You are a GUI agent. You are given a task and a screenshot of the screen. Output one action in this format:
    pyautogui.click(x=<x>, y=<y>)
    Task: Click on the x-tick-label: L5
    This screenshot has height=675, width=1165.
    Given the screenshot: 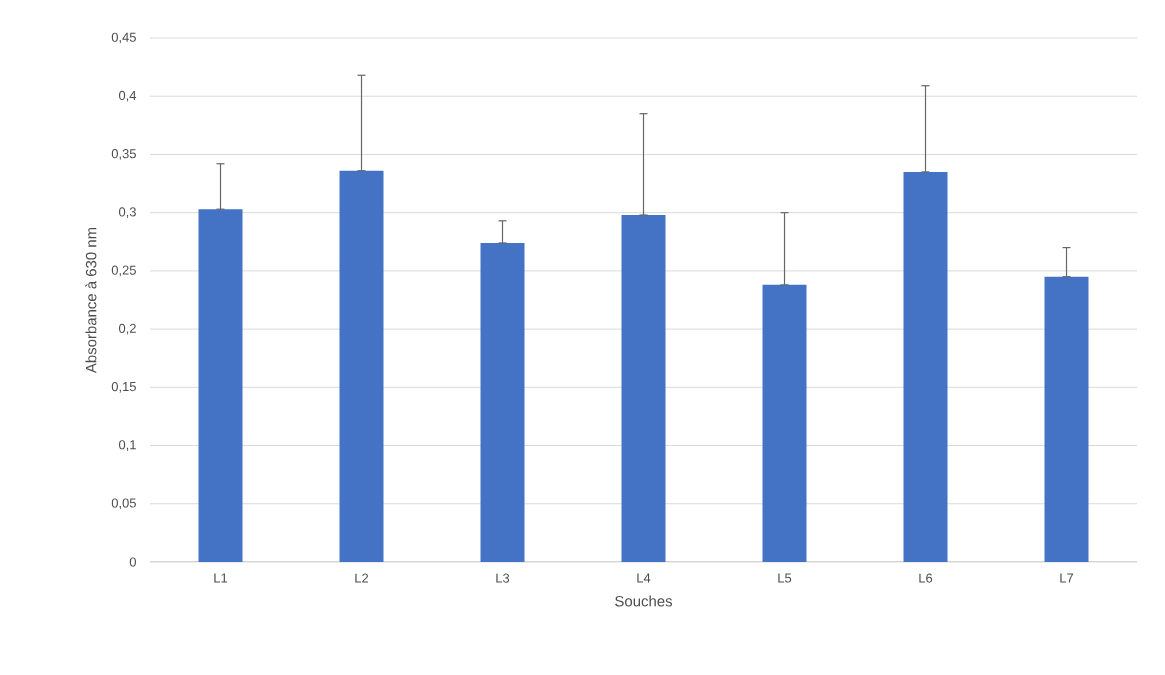 What is the action you would take?
    pyautogui.click(x=785, y=578)
    